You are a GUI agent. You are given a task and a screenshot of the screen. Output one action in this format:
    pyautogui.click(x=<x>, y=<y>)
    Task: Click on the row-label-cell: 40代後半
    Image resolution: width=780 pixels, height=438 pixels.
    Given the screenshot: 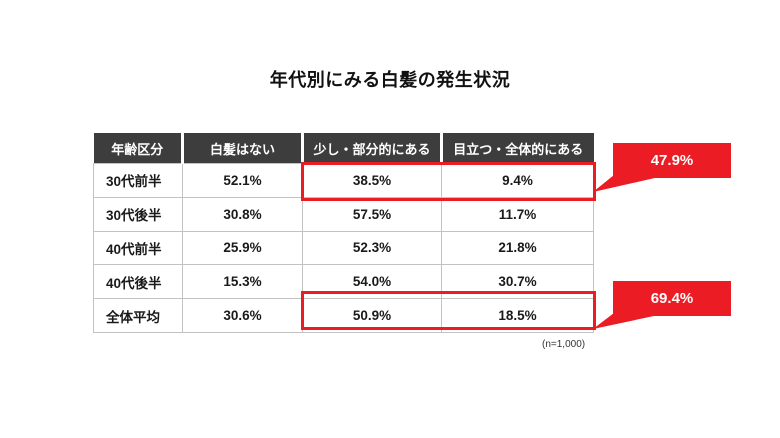 What is the action you would take?
    pyautogui.click(x=138, y=282)
    